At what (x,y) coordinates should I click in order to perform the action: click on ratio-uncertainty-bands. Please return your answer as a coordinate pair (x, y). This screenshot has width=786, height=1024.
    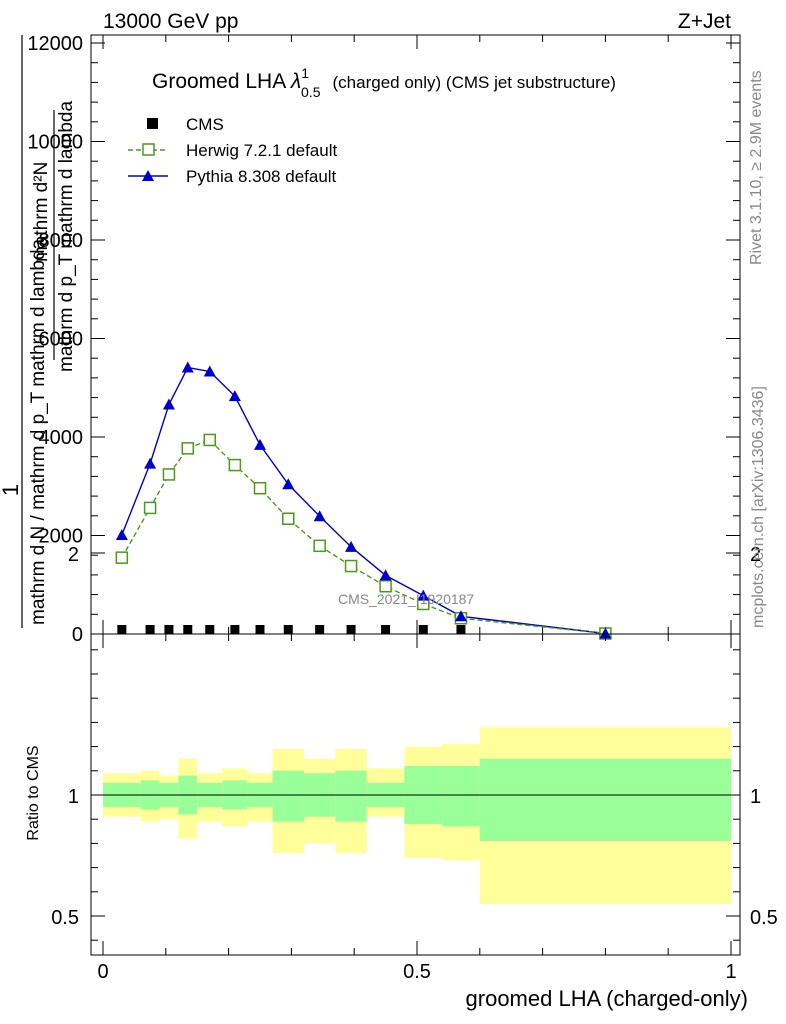
    Looking at the image, I should click on (415, 815).